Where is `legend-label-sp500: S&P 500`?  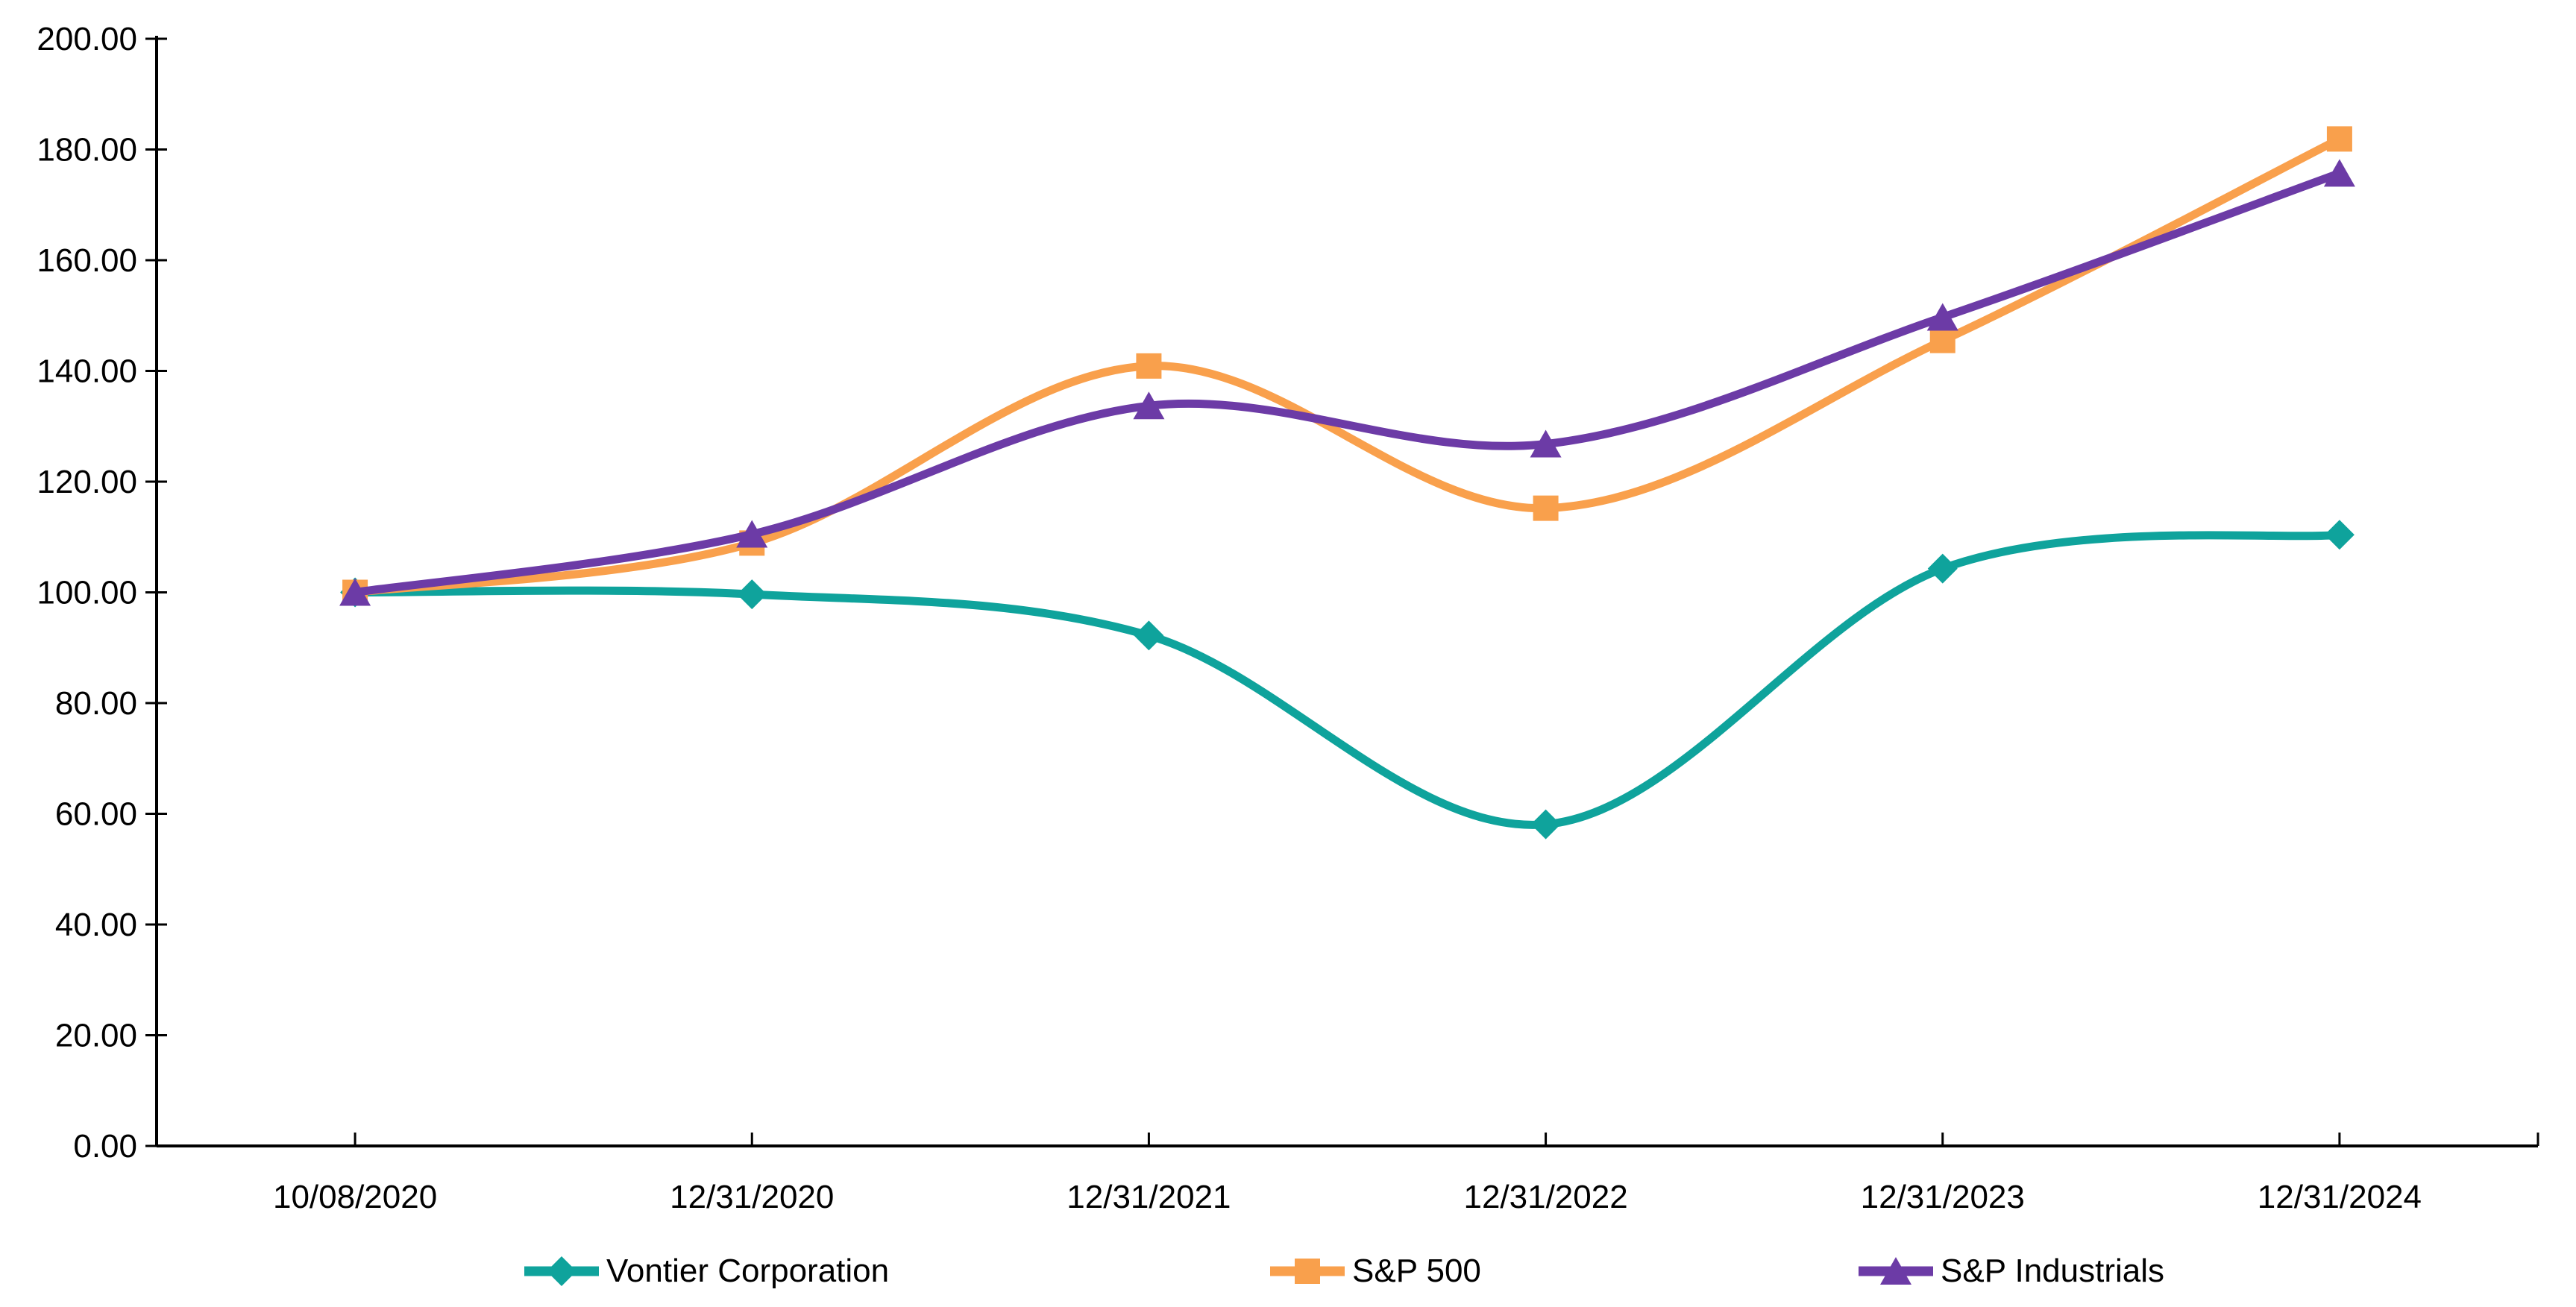
legend-label-sp500: S&P 500 is located at coordinates (1417, 1271).